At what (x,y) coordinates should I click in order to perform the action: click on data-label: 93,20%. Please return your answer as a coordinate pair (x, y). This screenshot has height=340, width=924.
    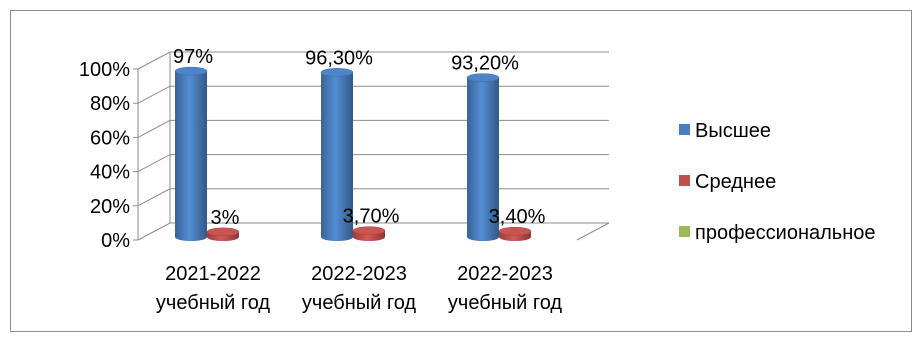
    Looking at the image, I should click on (485, 64).